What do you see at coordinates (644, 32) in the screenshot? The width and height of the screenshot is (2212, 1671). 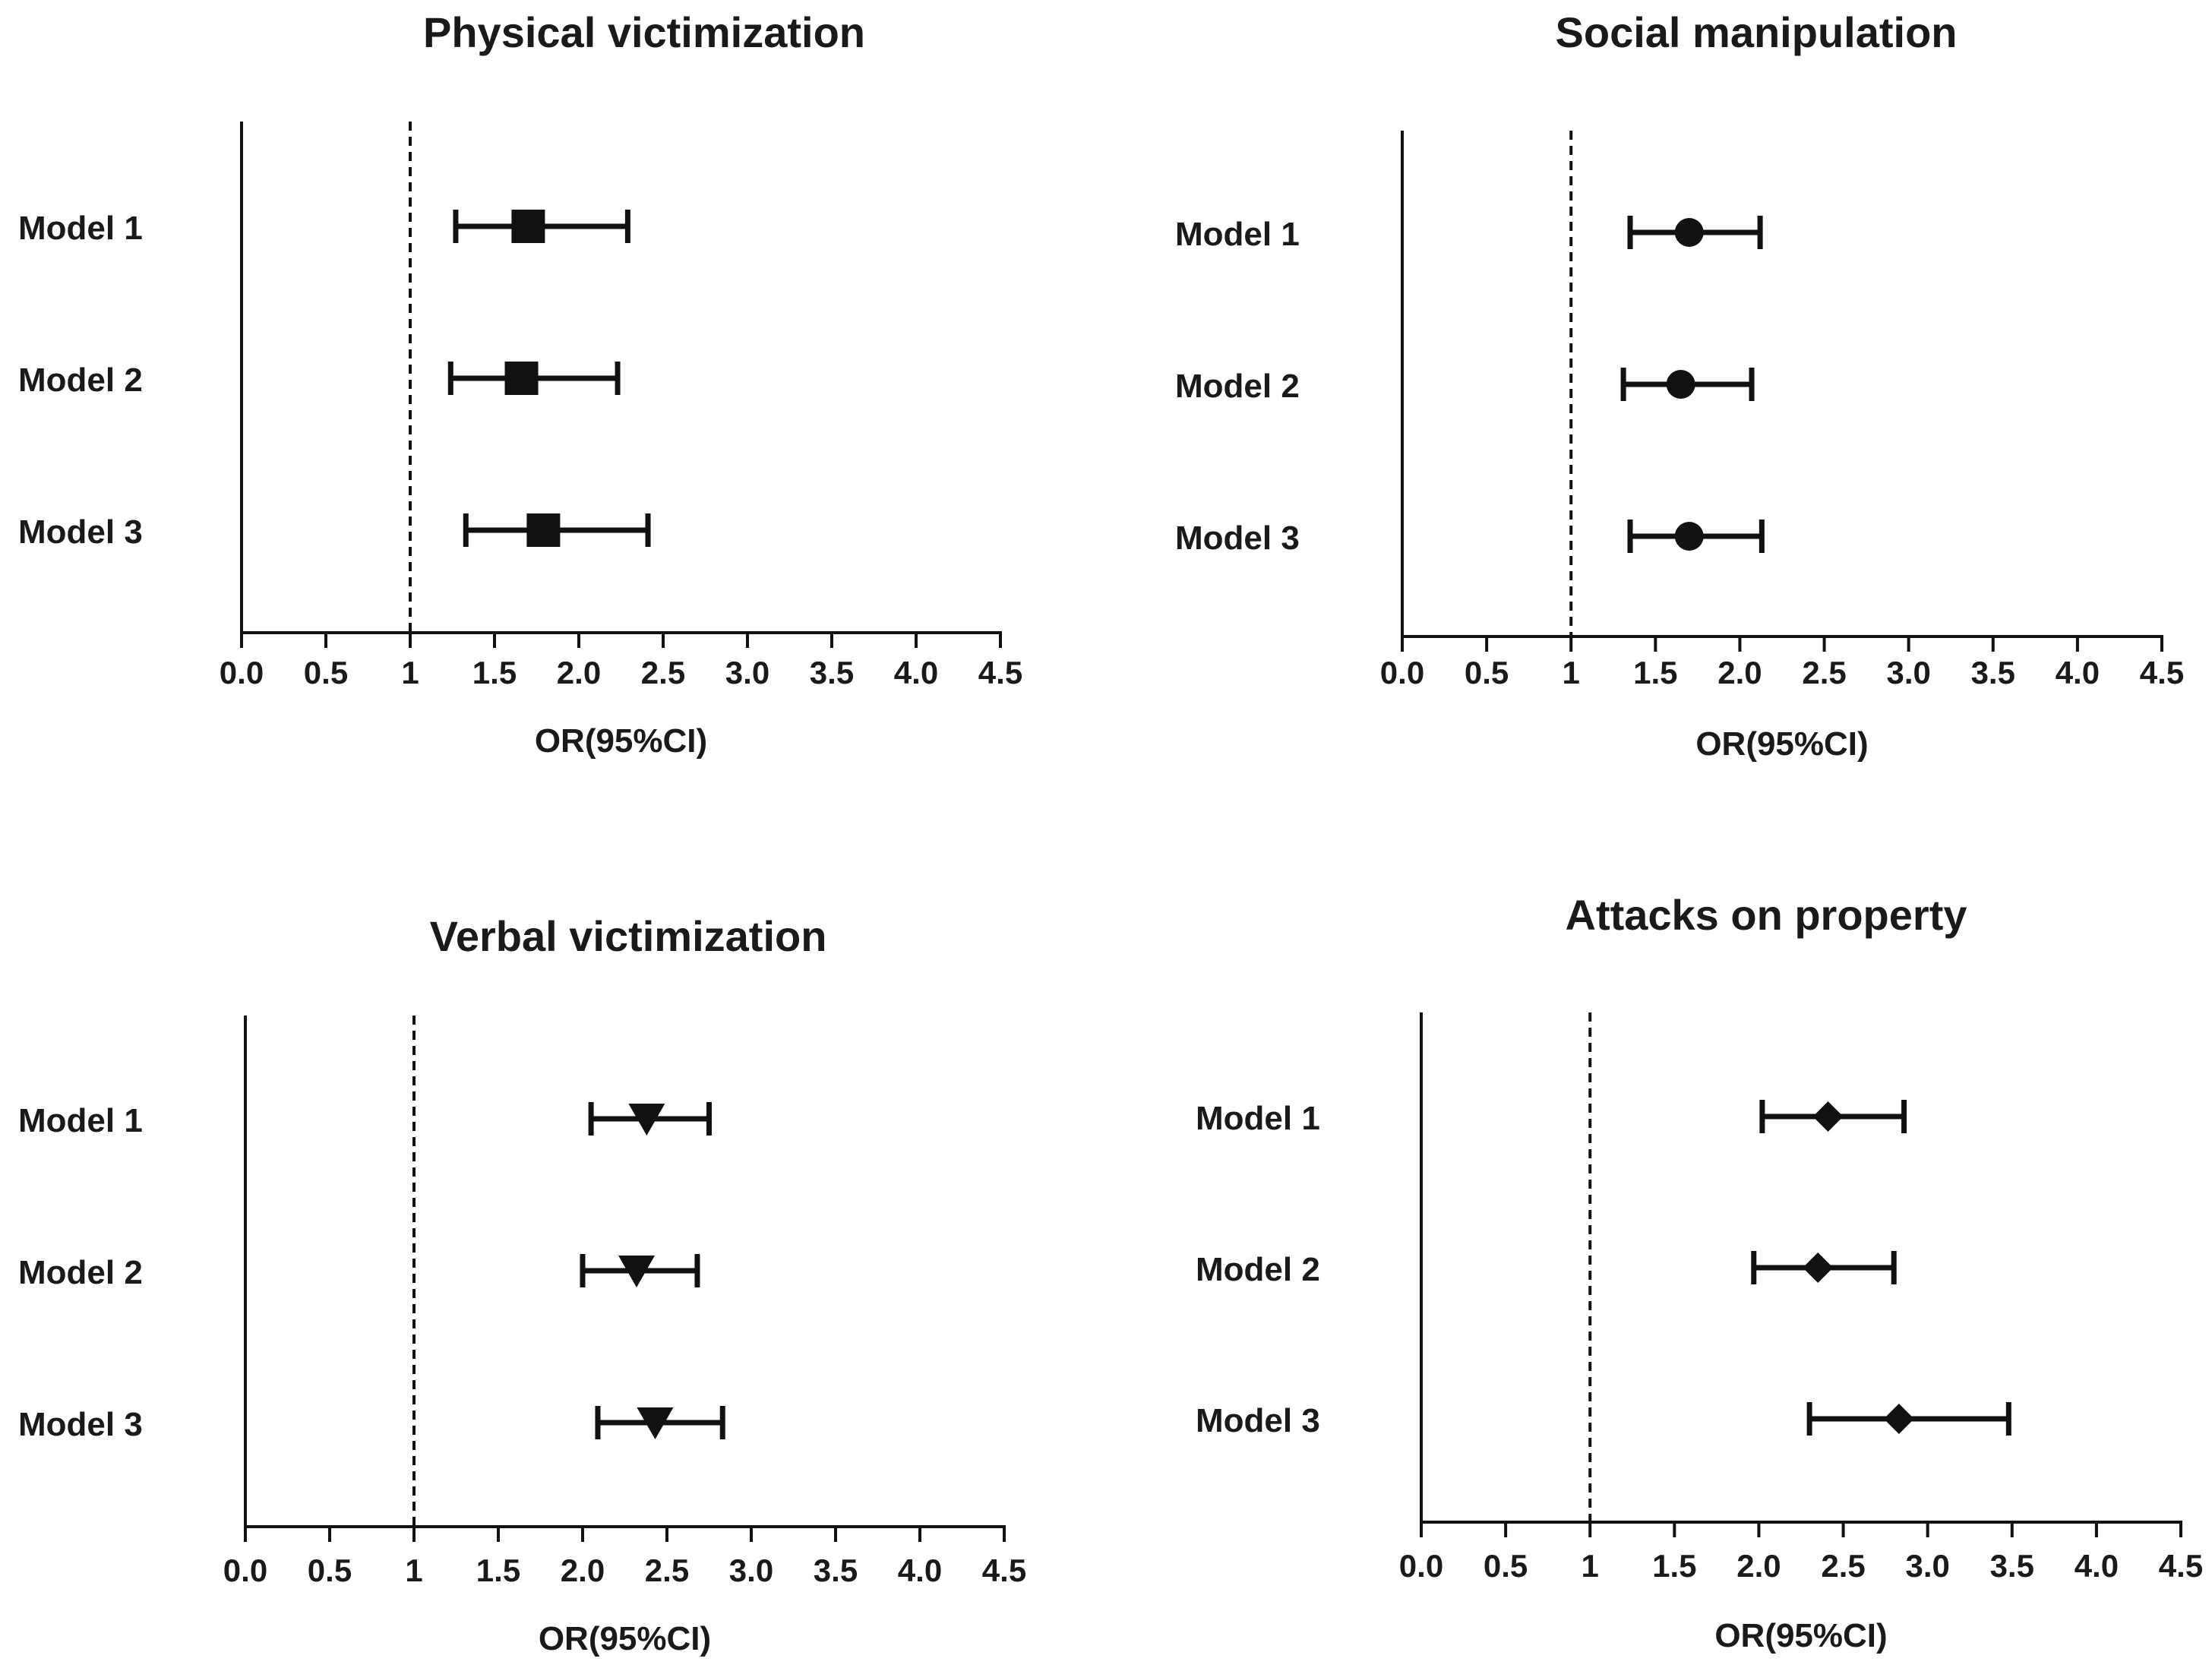 I see `chart-title: Physical victimization` at bounding box center [644, 32].